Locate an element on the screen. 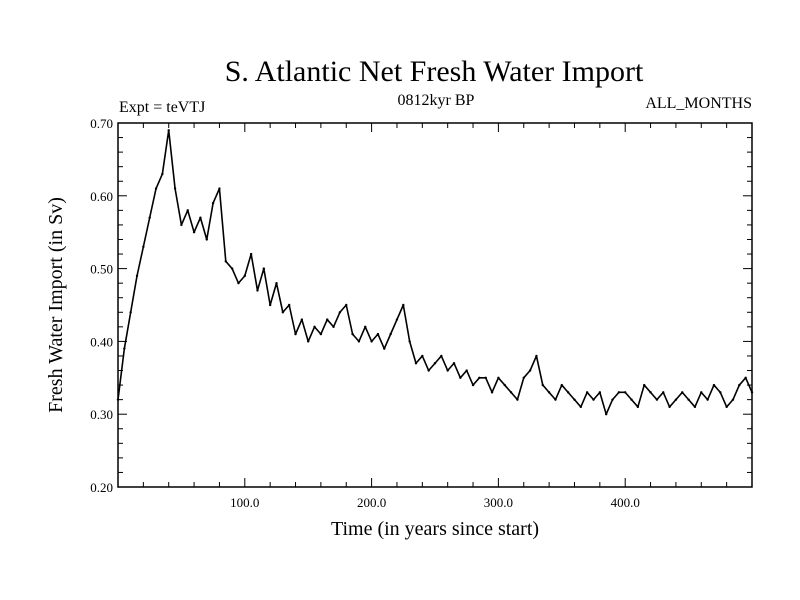 The width and height of the screenshot is (800, 600). y-tick-label: 0.60 is located at coordinates (101, 196).